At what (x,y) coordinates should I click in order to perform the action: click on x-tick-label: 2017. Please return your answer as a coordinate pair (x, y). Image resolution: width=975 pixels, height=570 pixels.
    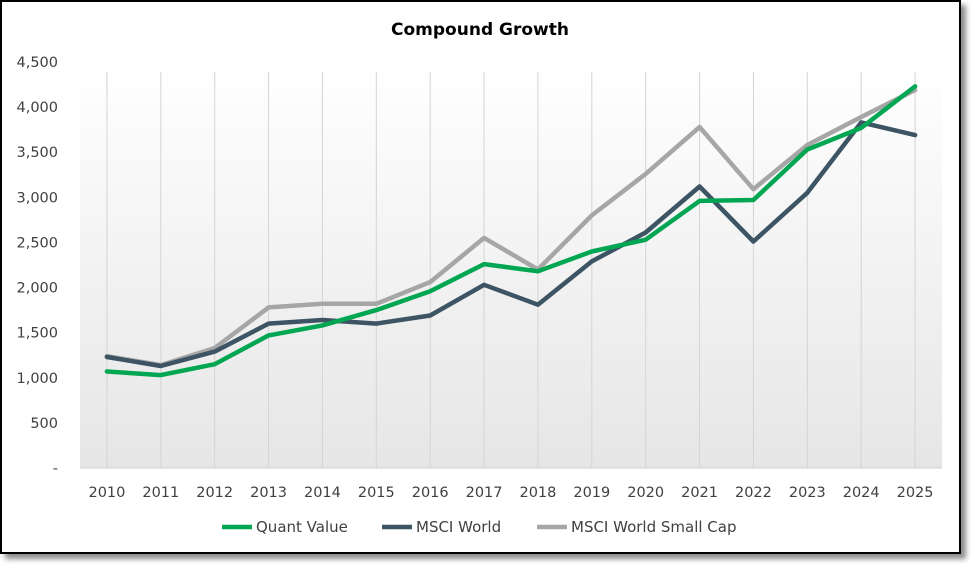
    Looking at the image, I should click on (484, 493).